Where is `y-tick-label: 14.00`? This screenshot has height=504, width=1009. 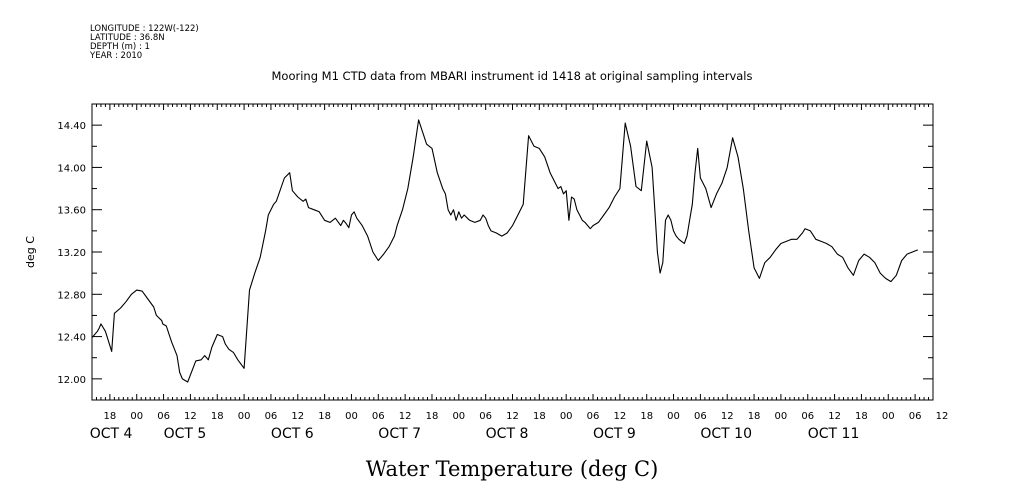 y-tick-label: 14.00 is located at coordinates (71, 168).